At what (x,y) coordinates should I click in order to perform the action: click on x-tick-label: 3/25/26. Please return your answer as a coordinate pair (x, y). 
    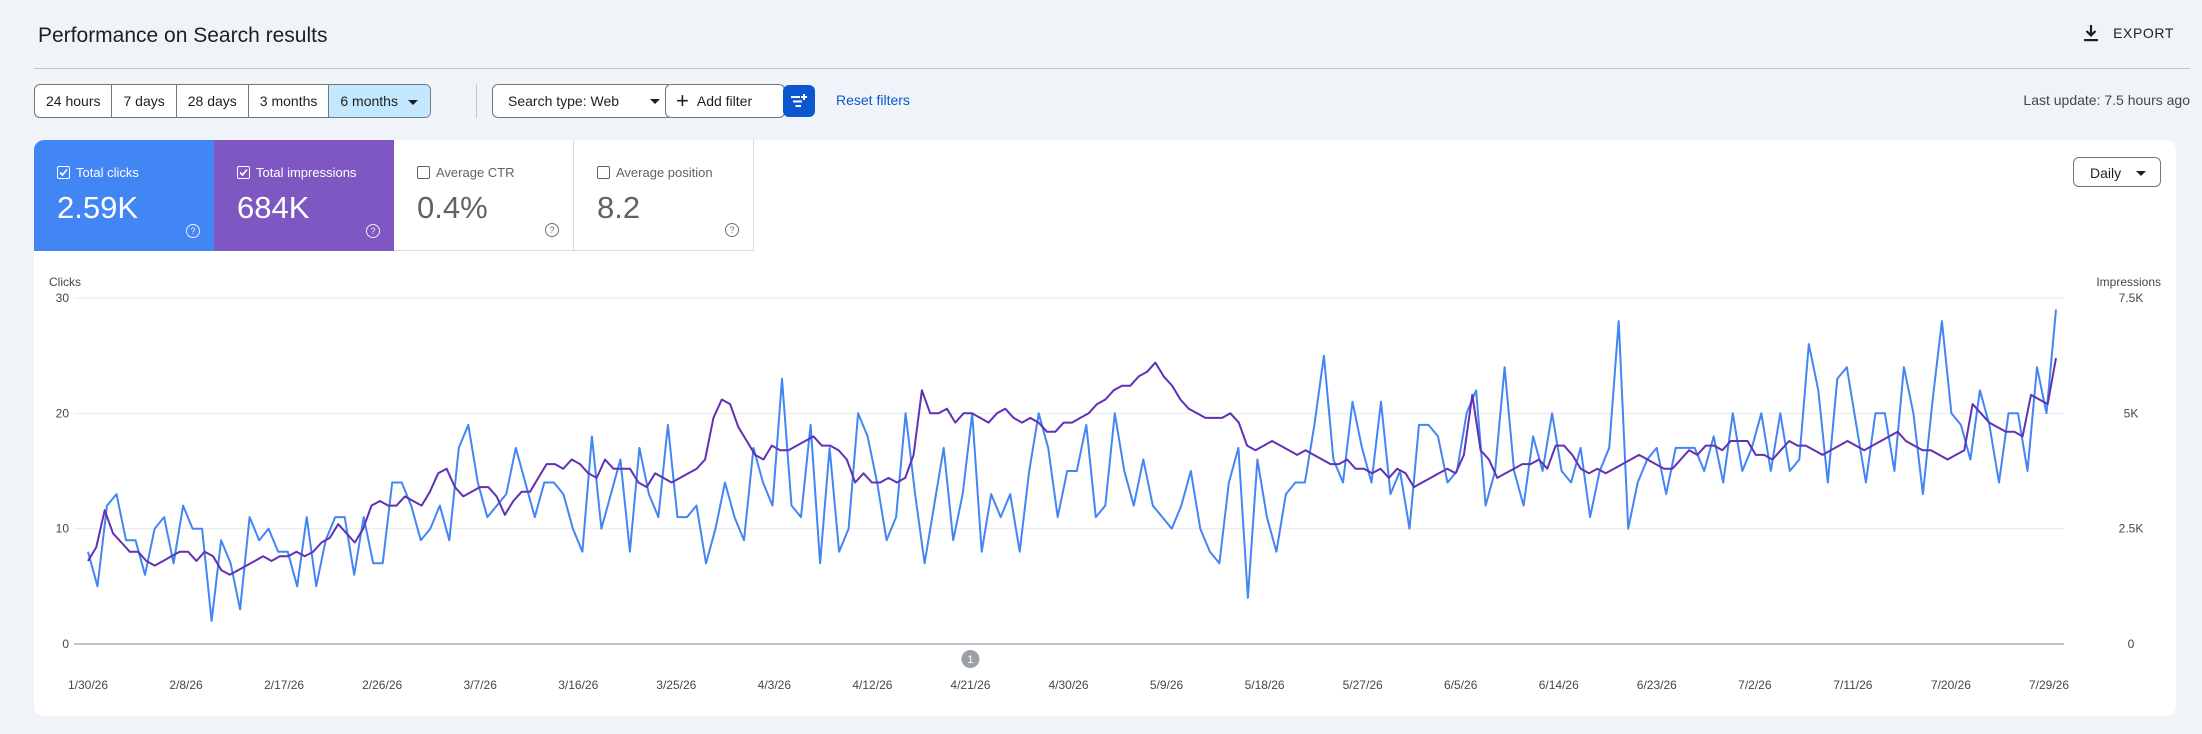
    Looking at the image, I should click on (676, 685).